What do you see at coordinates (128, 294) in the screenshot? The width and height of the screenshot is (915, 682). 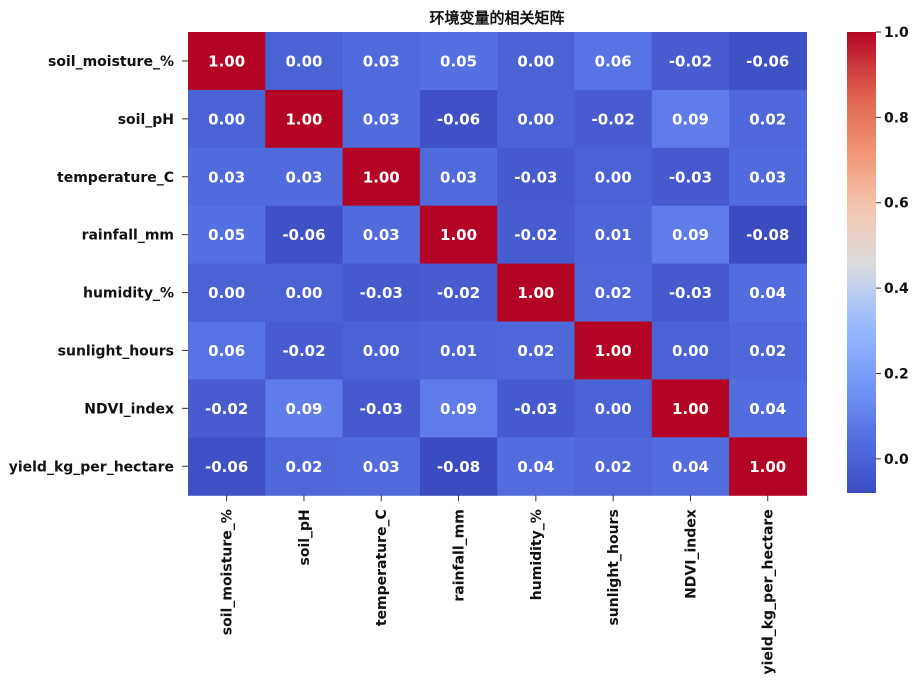 I see `y-tick-label: humidity_%` at bounding box center [128, 294].